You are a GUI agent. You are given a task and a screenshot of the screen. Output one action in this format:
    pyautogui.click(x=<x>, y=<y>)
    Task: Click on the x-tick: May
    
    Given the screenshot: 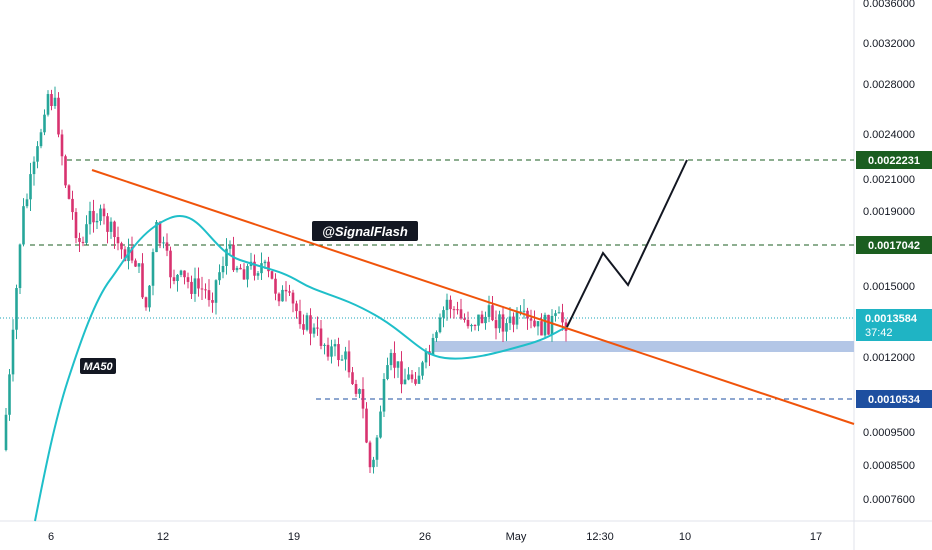 What is the action you would take?
    pyautogui.click(x=516, y=537)
    